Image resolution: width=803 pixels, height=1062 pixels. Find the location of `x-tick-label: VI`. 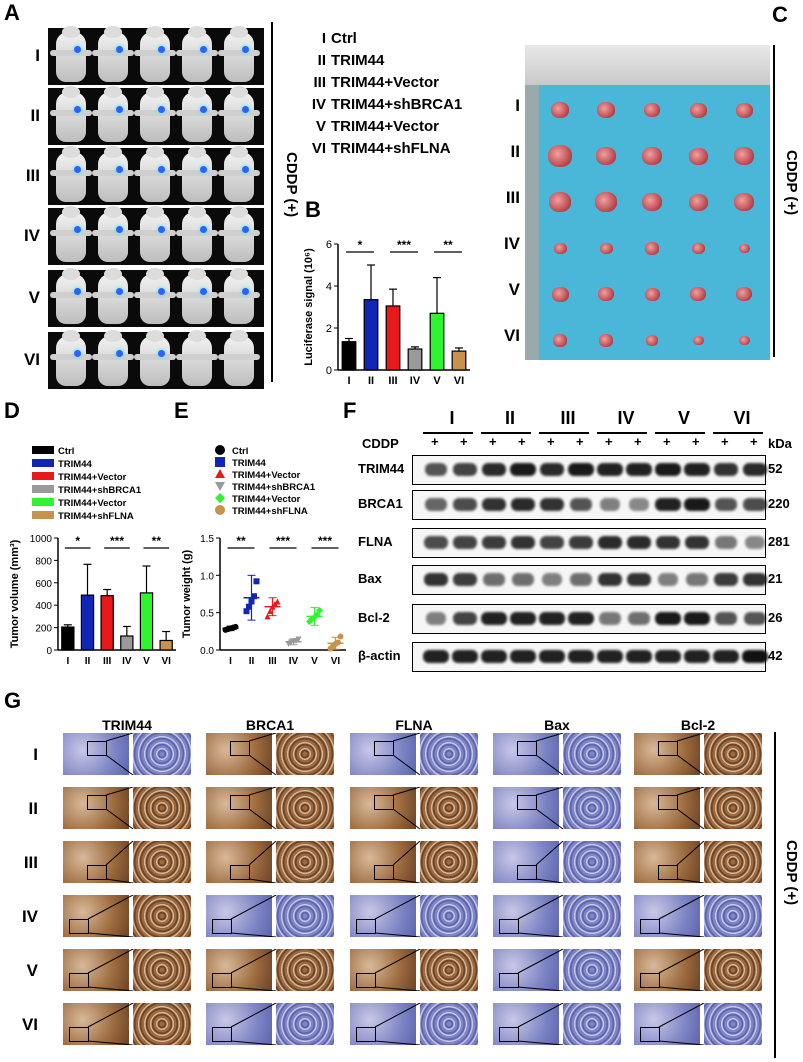

x-tick-label: VI is located at coordinates (166, 661).